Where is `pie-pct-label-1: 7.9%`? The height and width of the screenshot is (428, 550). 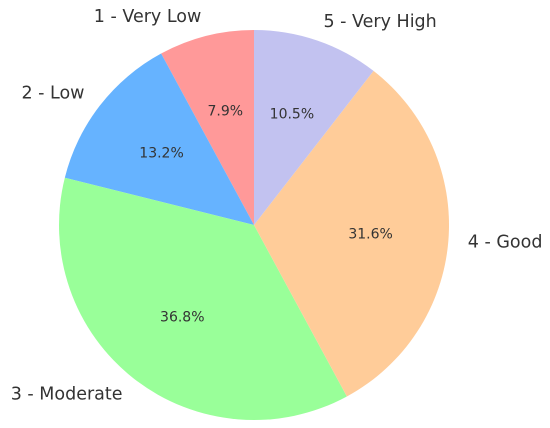
pie-pct-label-1: 7.9% is located at coordinates (225, 112).